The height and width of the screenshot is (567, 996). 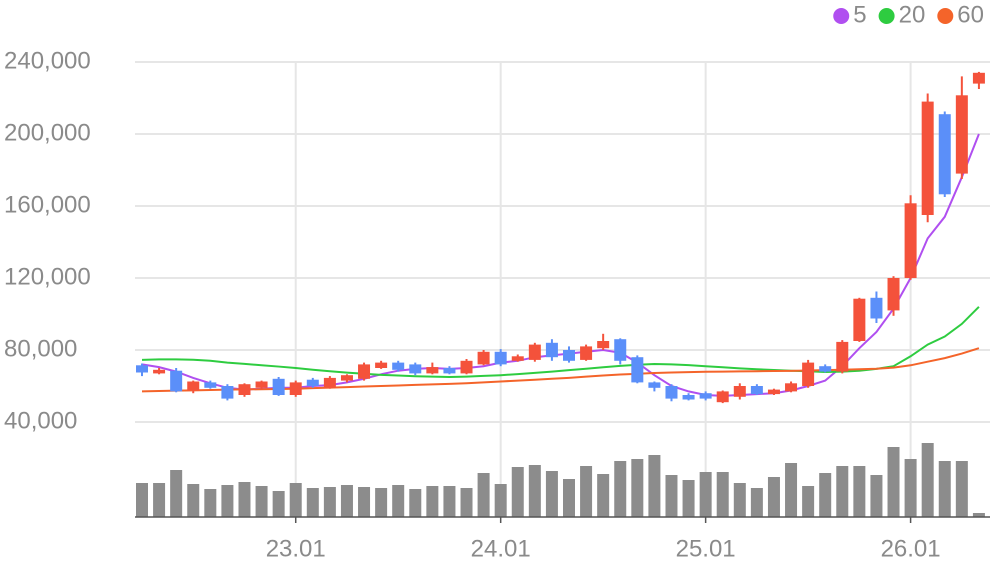 What do you see at coordinates (859, 14) in the screenshot?
I see `legend-label: 5` at bounding box center [859, 14].